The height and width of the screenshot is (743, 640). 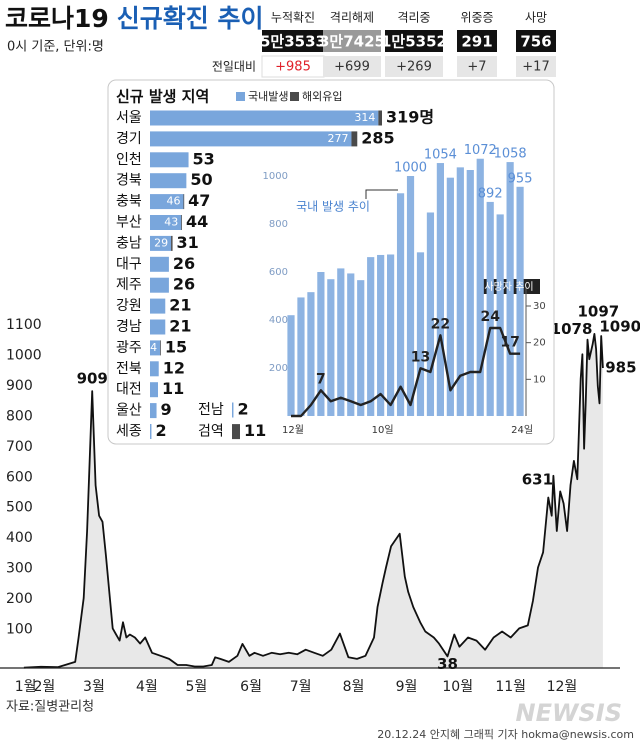 I want to click on leader-line, so click(x=381, y=194).